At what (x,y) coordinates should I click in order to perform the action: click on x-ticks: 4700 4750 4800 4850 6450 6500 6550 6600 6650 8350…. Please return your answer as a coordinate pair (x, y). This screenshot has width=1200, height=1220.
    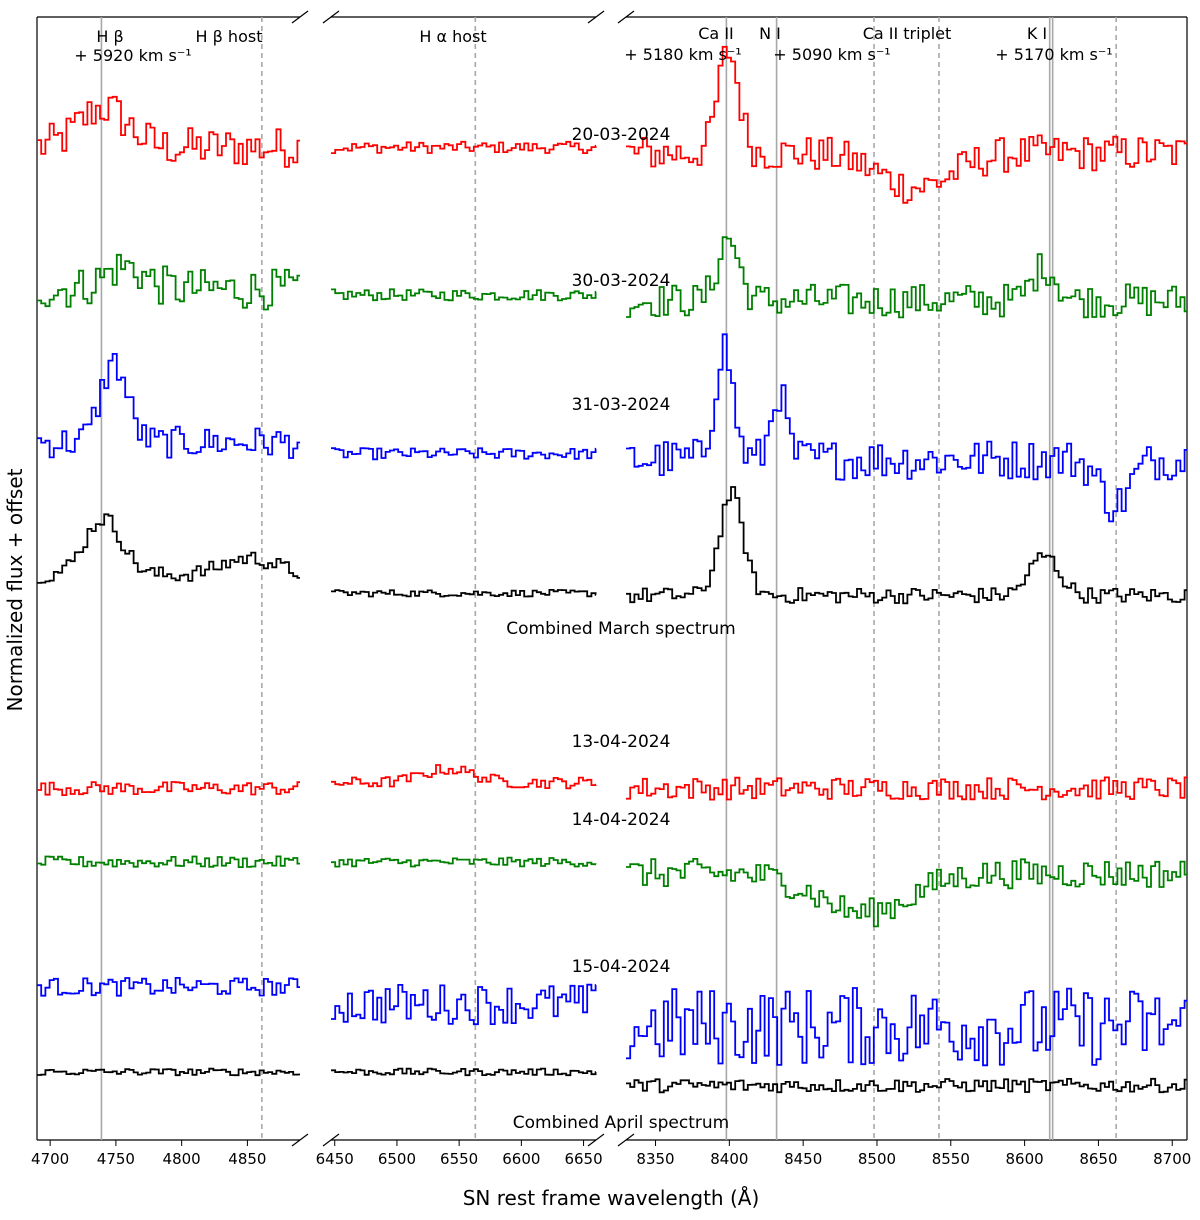
    Looking at the image, I should click on (611, 1154).